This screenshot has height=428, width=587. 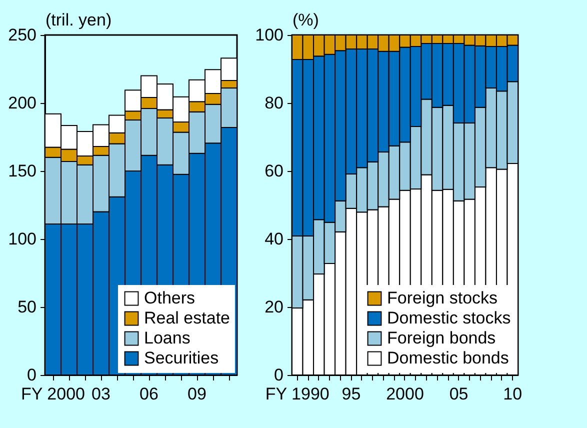 What do you see at coordinates (449, 318) in the screenshot?
I see `legend-label: Domestic stocks` at bounding box center [449, 318].